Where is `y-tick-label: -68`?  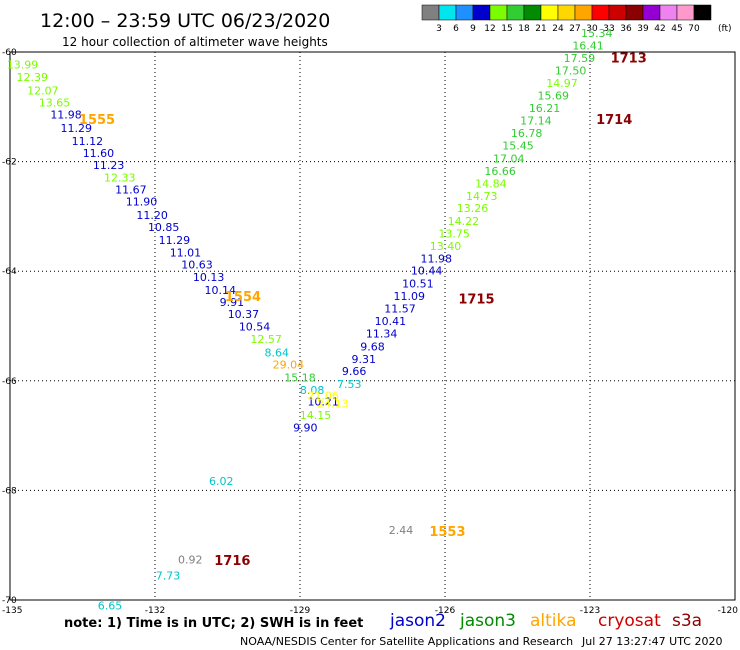
y-tick-label: -68 is located at coordinates (9, 491).